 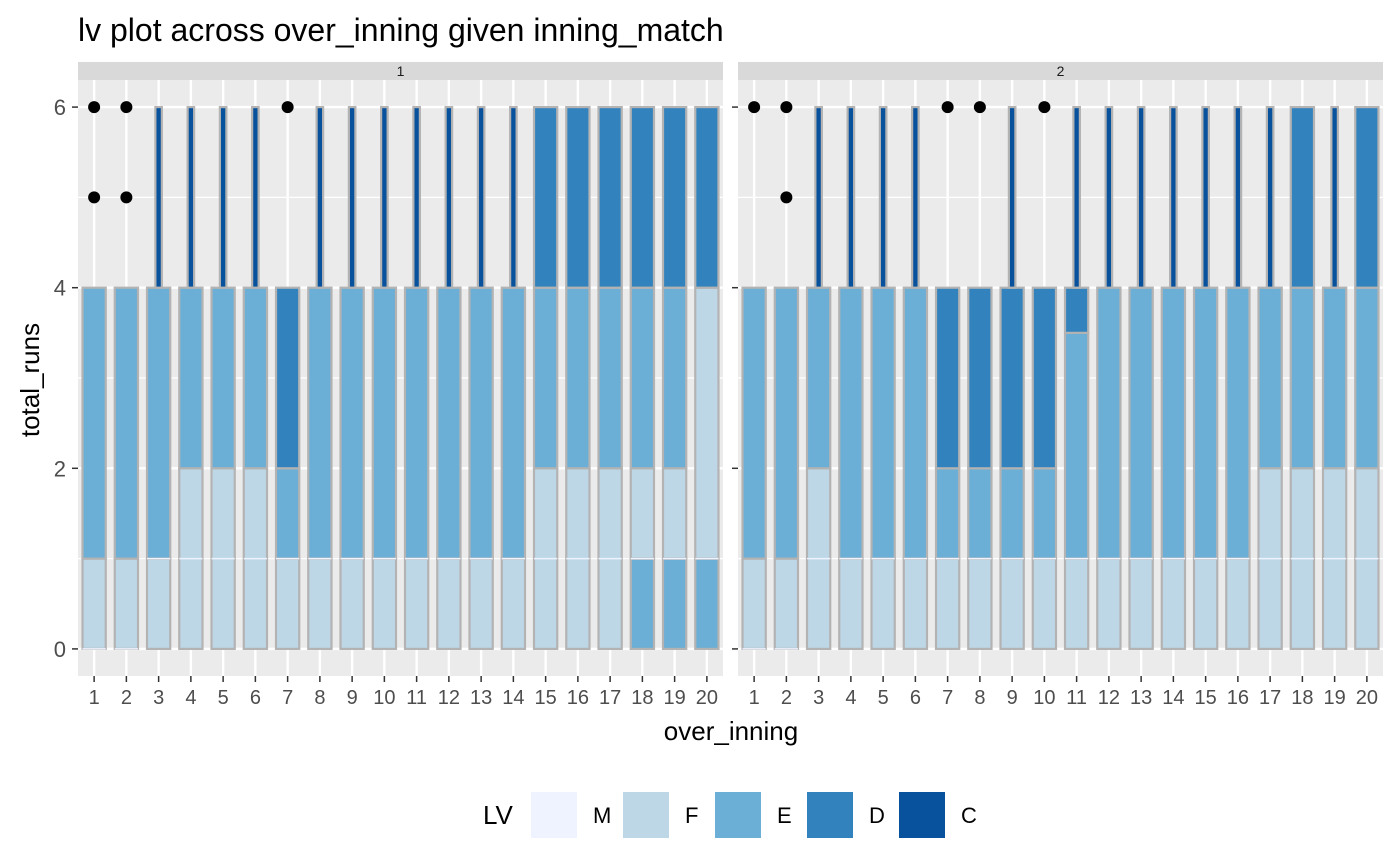 I want to click on x-tick-label: 14, so click(x=1173, y=698).